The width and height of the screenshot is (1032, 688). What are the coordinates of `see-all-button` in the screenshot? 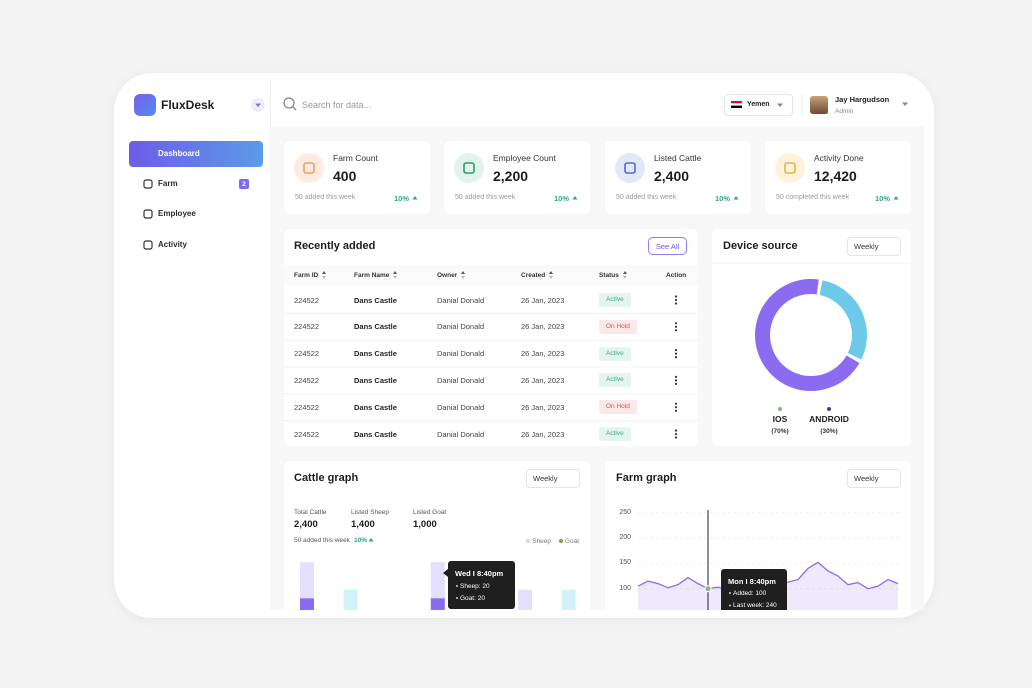 It's located at (667, 246).